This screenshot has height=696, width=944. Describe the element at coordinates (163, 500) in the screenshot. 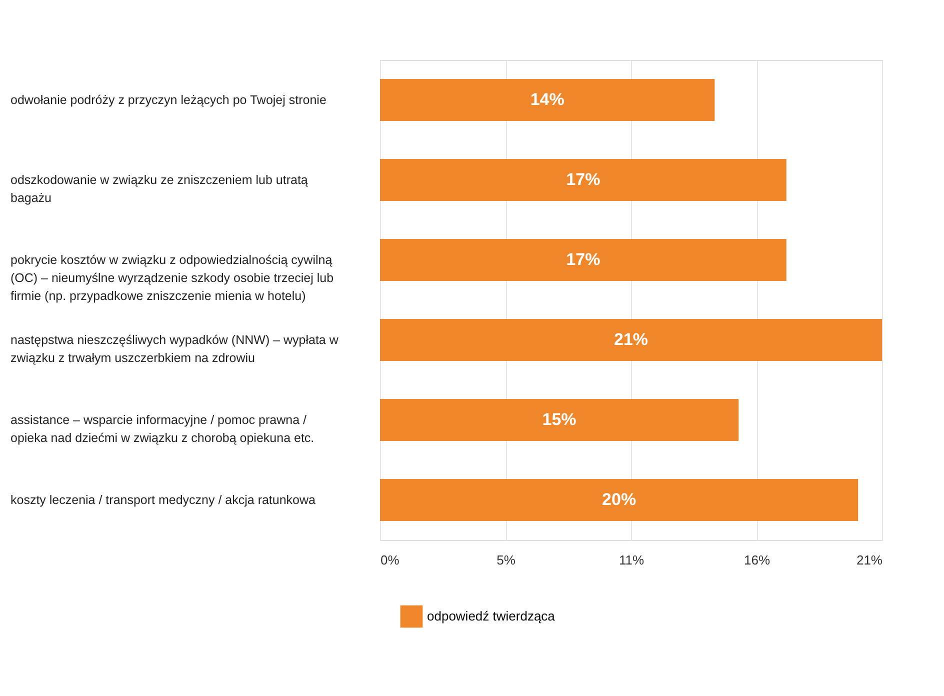

I see `y-tick-label: koszty leczenia / transport medyczny / akcja ratunkowa` at that location.